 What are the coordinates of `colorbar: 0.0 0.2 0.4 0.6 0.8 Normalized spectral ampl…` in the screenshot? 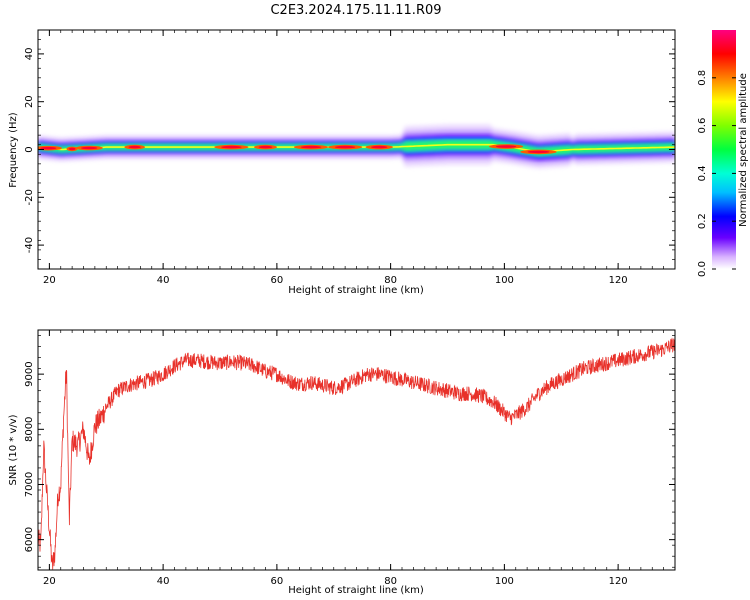 It's located at (723, 153).